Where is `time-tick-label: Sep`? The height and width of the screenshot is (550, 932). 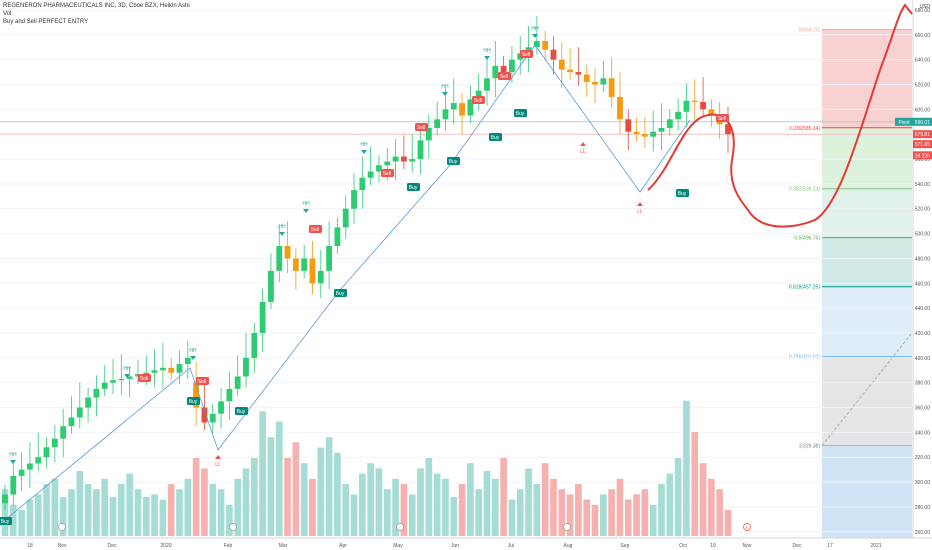 time-tick-label: Sep is located at coordinates (625, 546).